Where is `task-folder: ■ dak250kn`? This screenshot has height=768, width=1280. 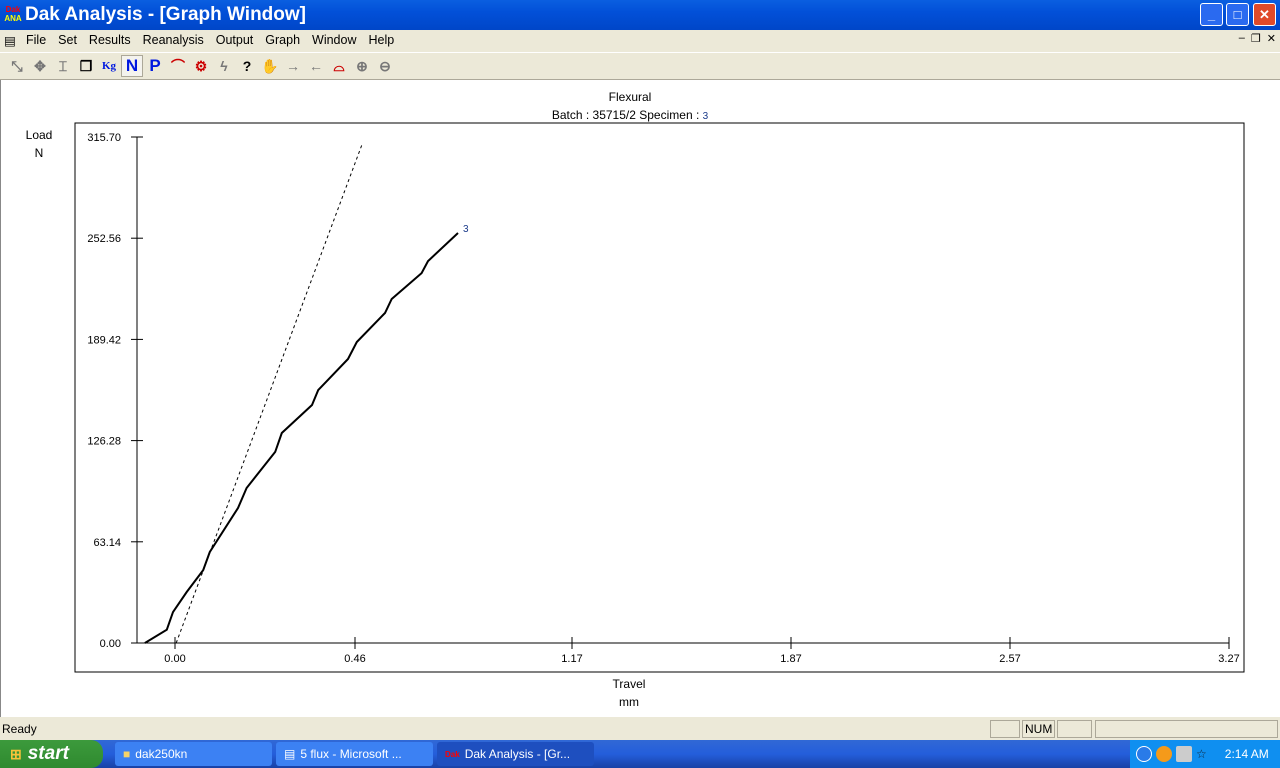 task-folder: ■ dak250kn is located at coordinates (193, 754).